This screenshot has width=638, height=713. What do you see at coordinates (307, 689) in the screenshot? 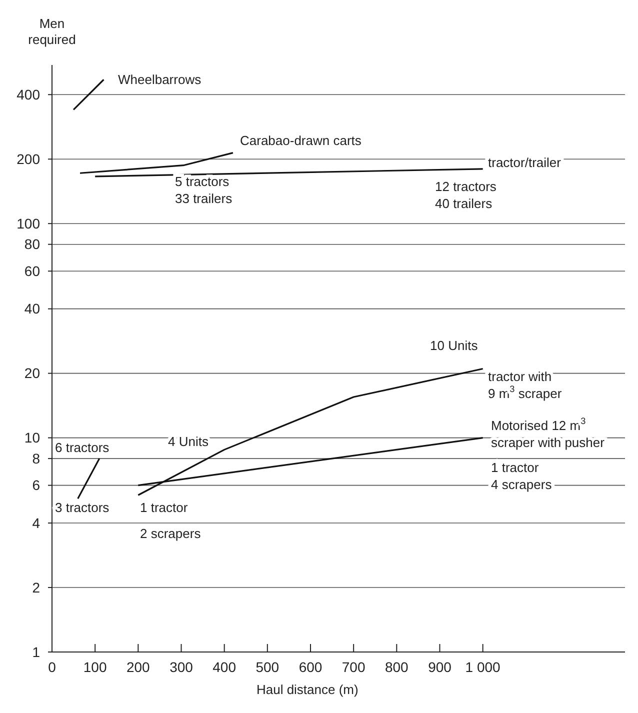
I see `x-axis-title: Haul distance (m)` at bounding box center [307, 689].